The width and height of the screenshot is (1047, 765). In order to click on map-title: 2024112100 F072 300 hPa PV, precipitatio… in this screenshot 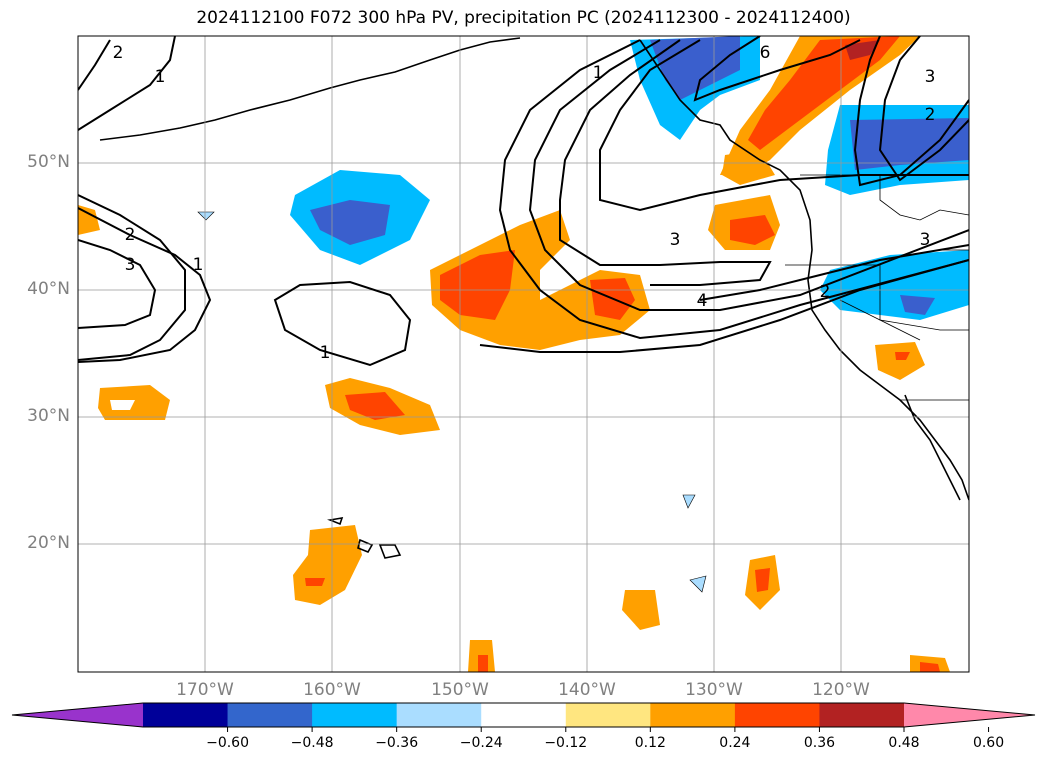, I will do `click(523, 18)`.